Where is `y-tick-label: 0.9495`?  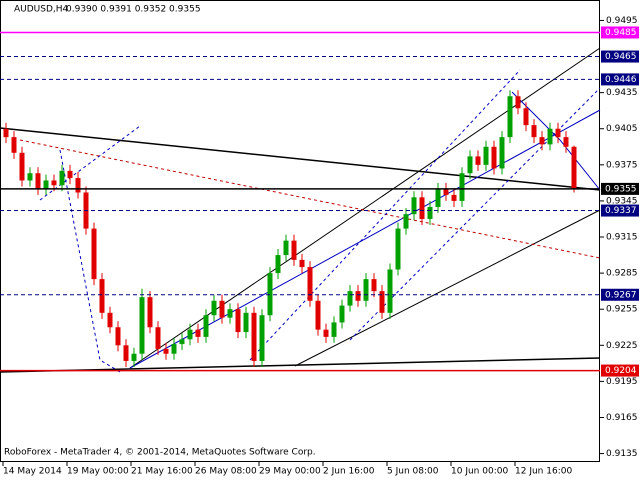 y-tick-label: 0.9495 is located at coordinates (622, 21).